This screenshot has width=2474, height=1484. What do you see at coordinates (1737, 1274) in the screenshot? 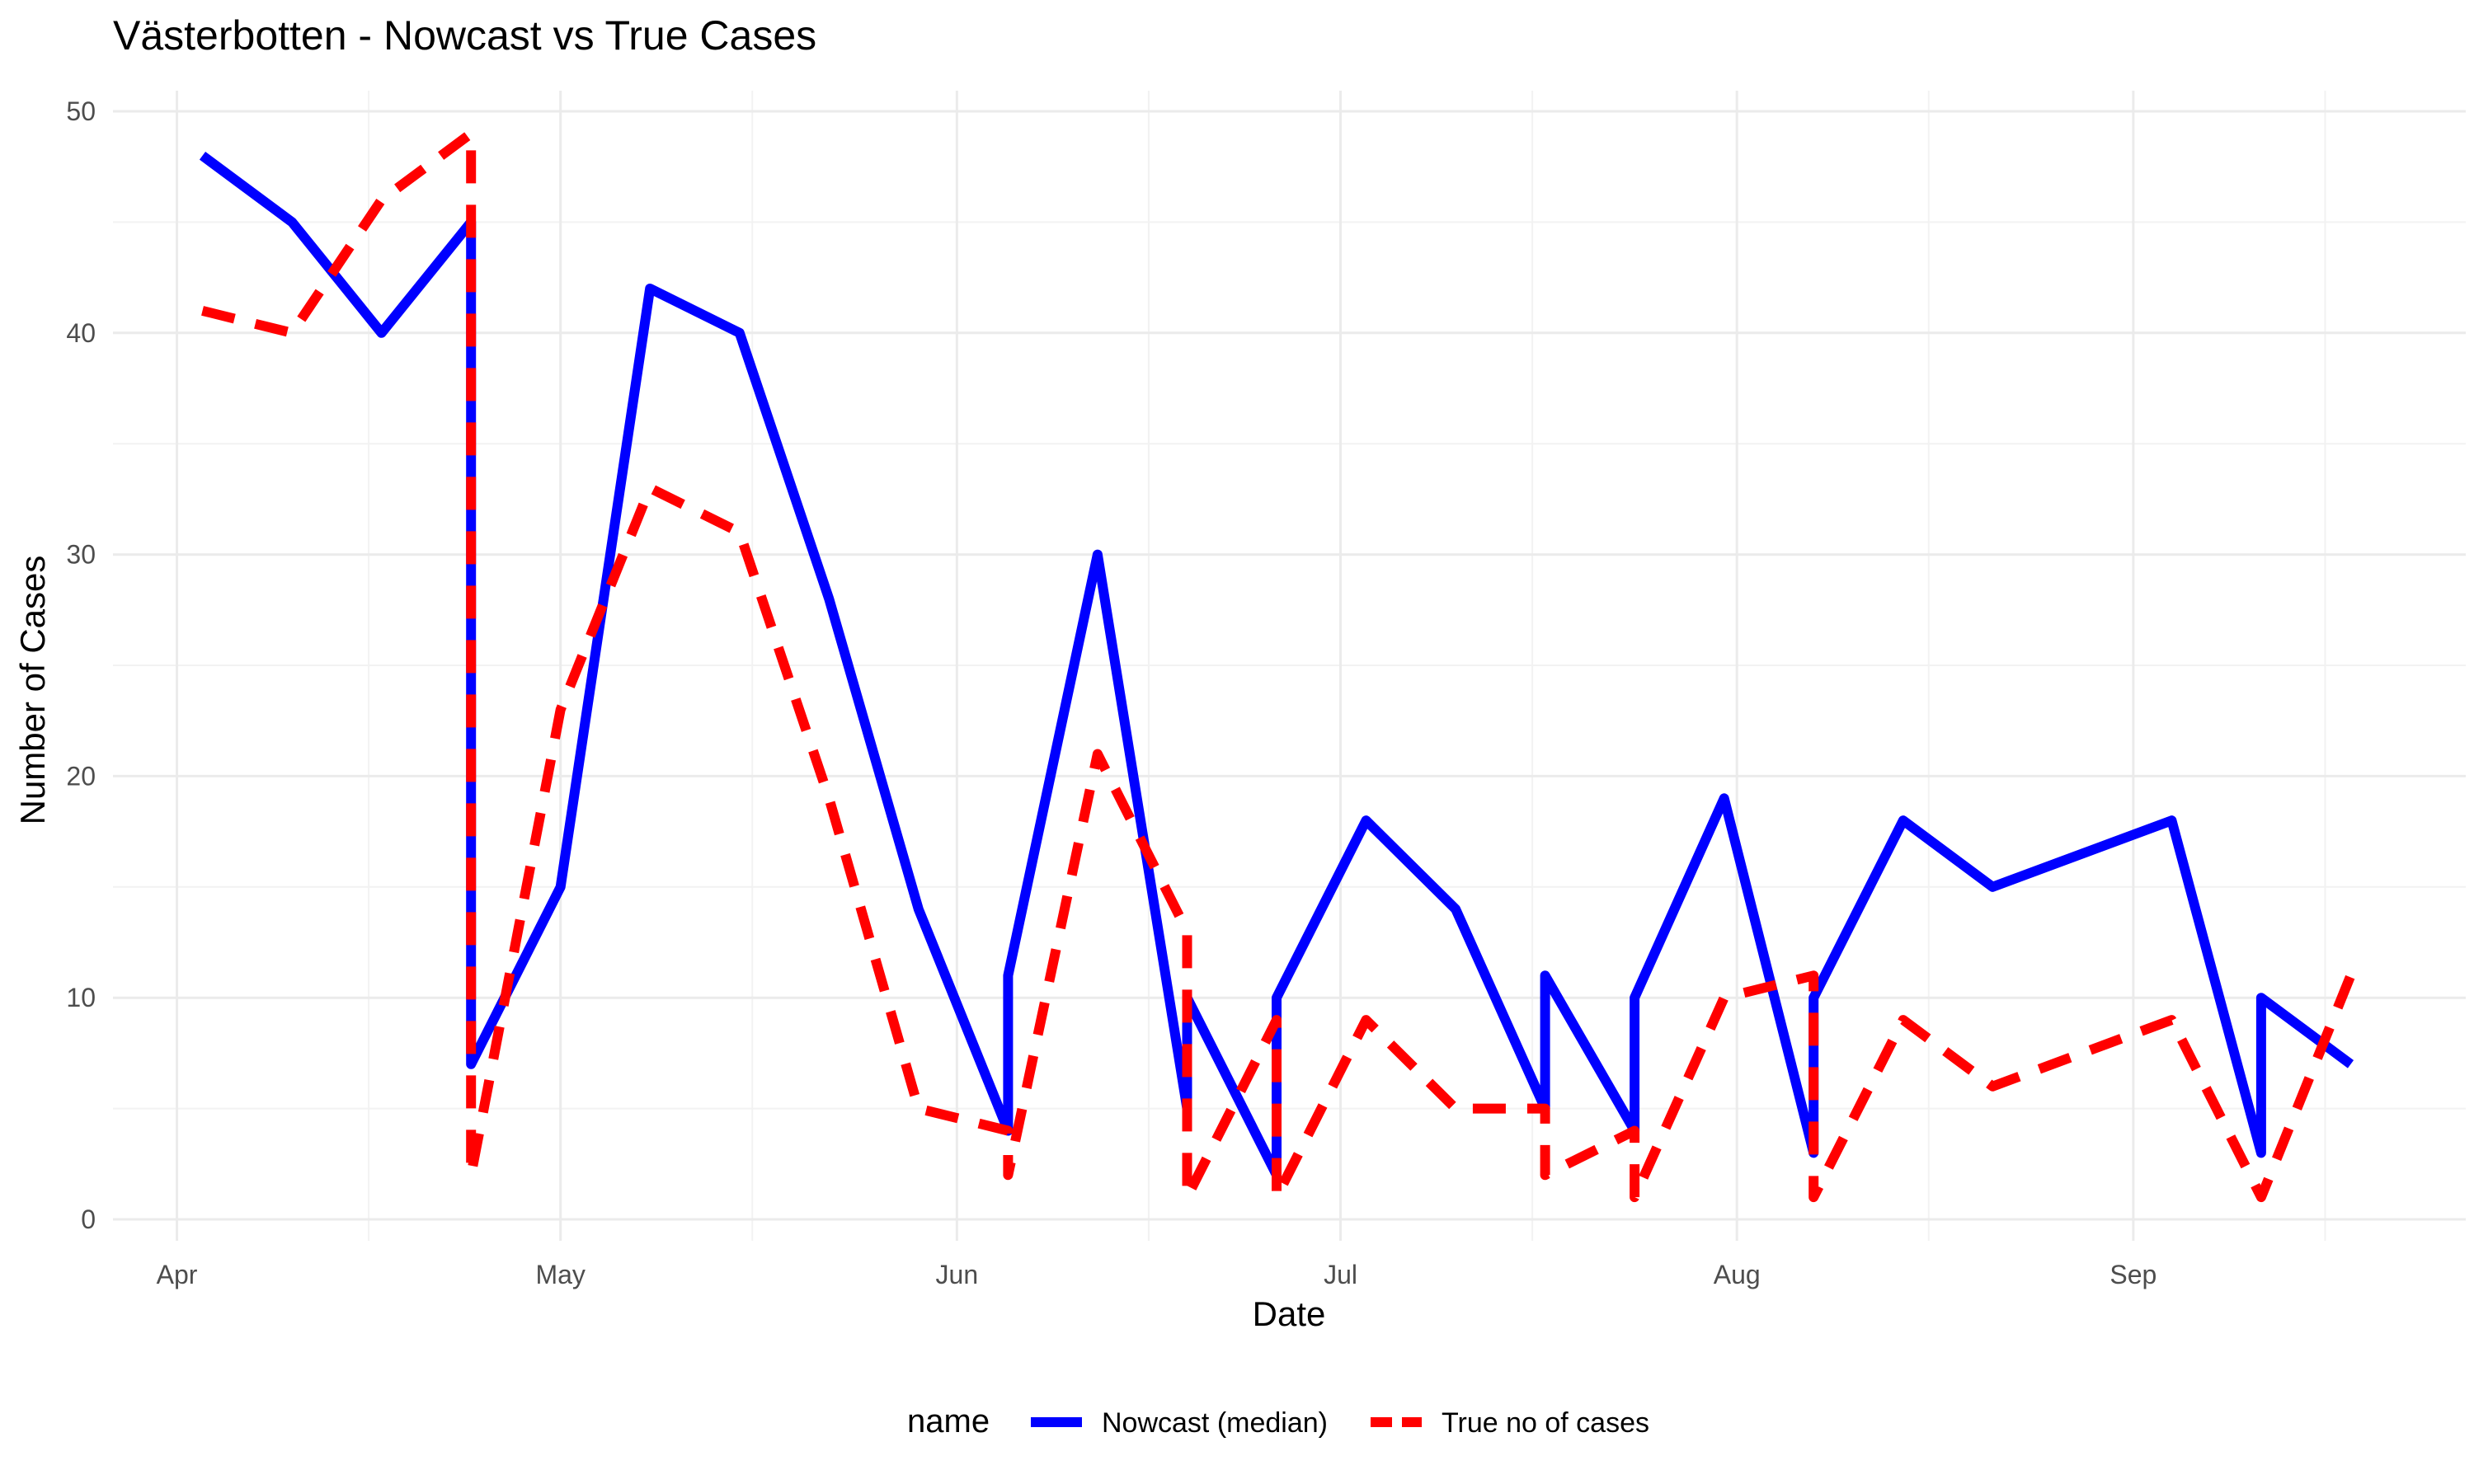
I see `x-tick-label: Aug` at bounding box center [1737, 1274].